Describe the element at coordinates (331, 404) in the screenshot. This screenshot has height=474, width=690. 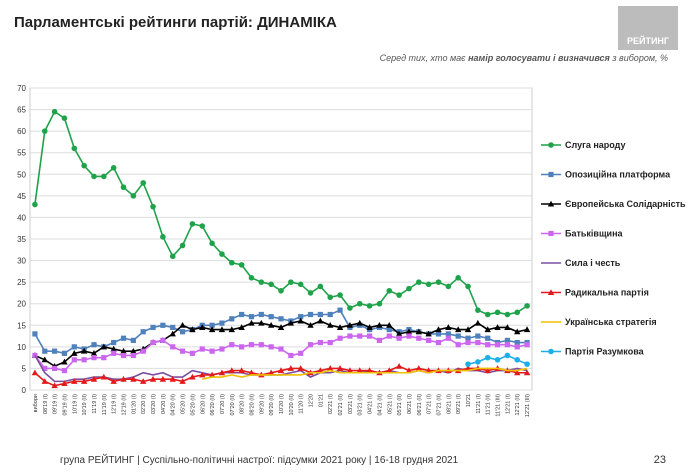
I see `x-tick-label: 02'21 (І)` at that location.